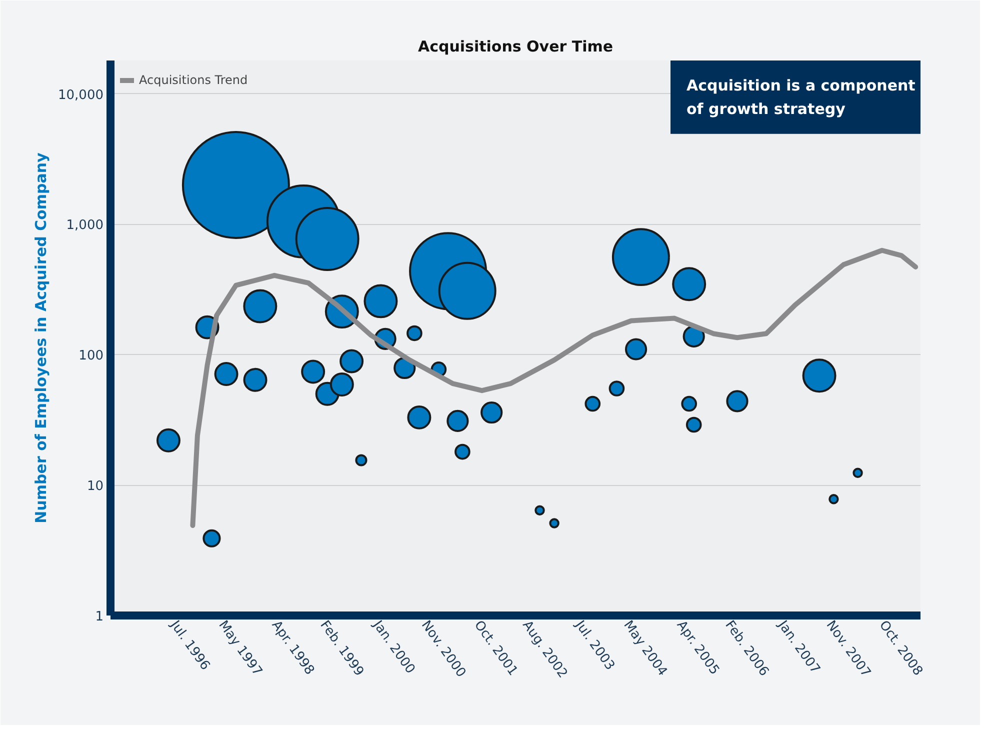 The height and width of the screenshot is (737, 994). Describe the element at coordinates (91, 356) in the screenshot. I see `y-tick-label: 100` at that location.